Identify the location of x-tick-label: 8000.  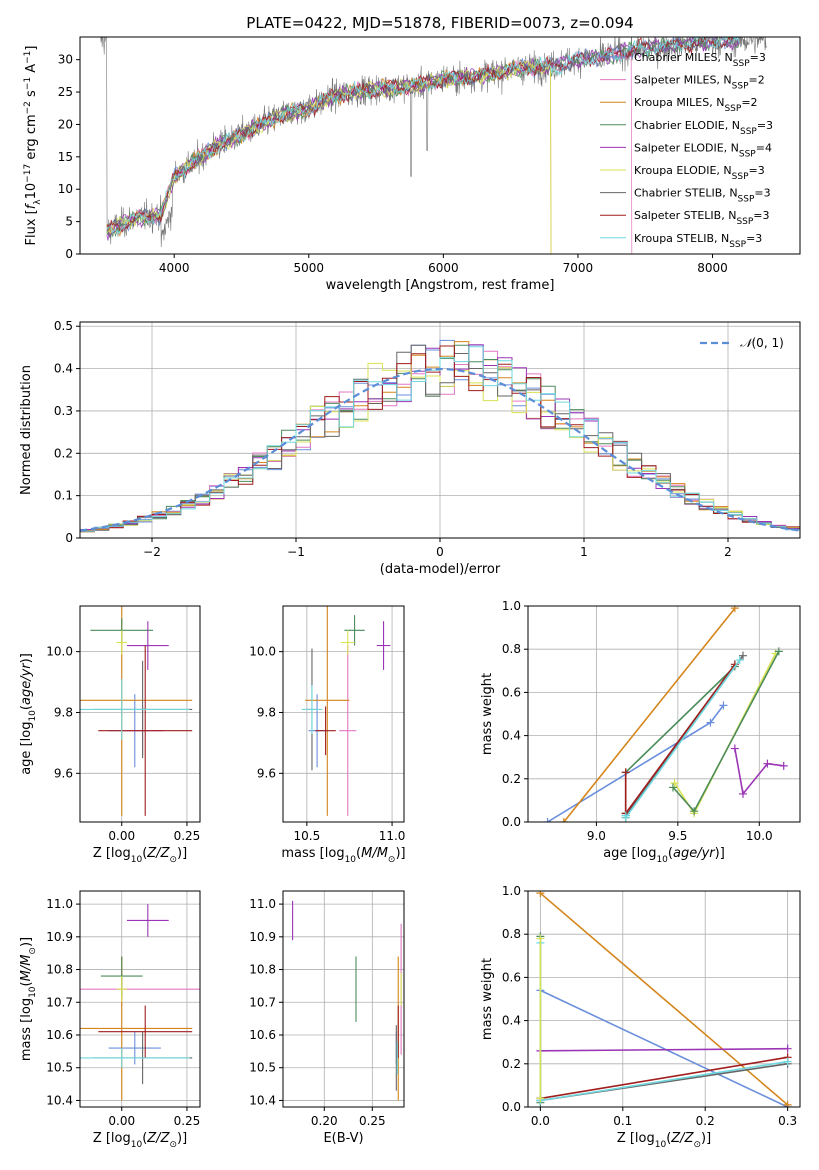
(712, 268).